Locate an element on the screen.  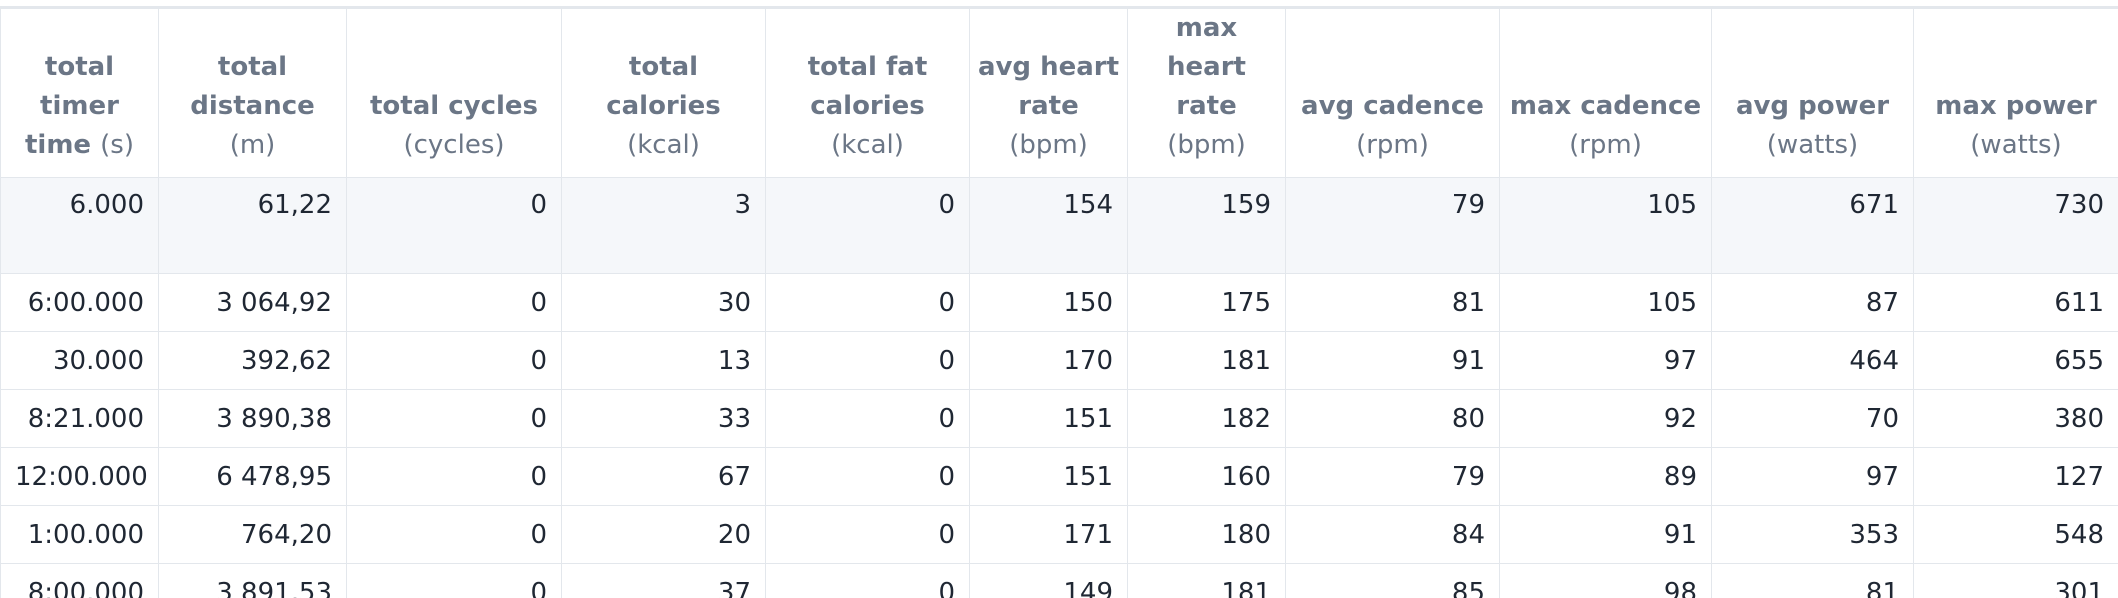
table-cell: 81 is located at coordinates (1393, 303).